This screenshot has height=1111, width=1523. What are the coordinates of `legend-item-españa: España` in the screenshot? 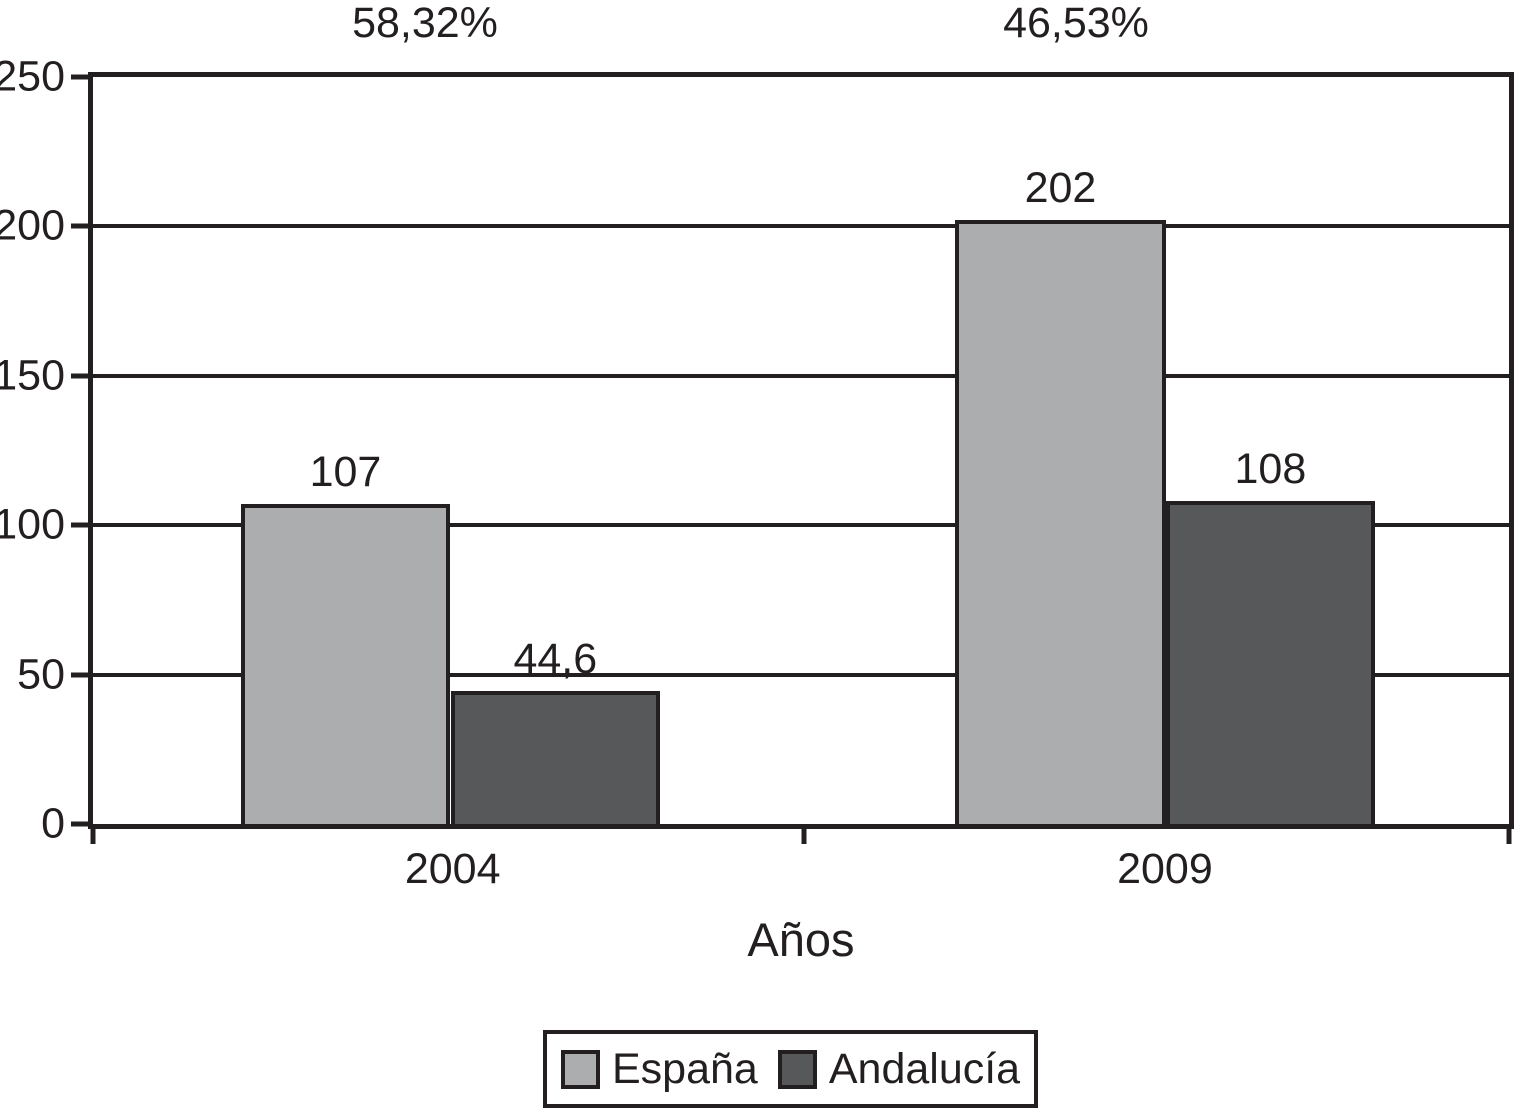 It's located at (659, 1068).